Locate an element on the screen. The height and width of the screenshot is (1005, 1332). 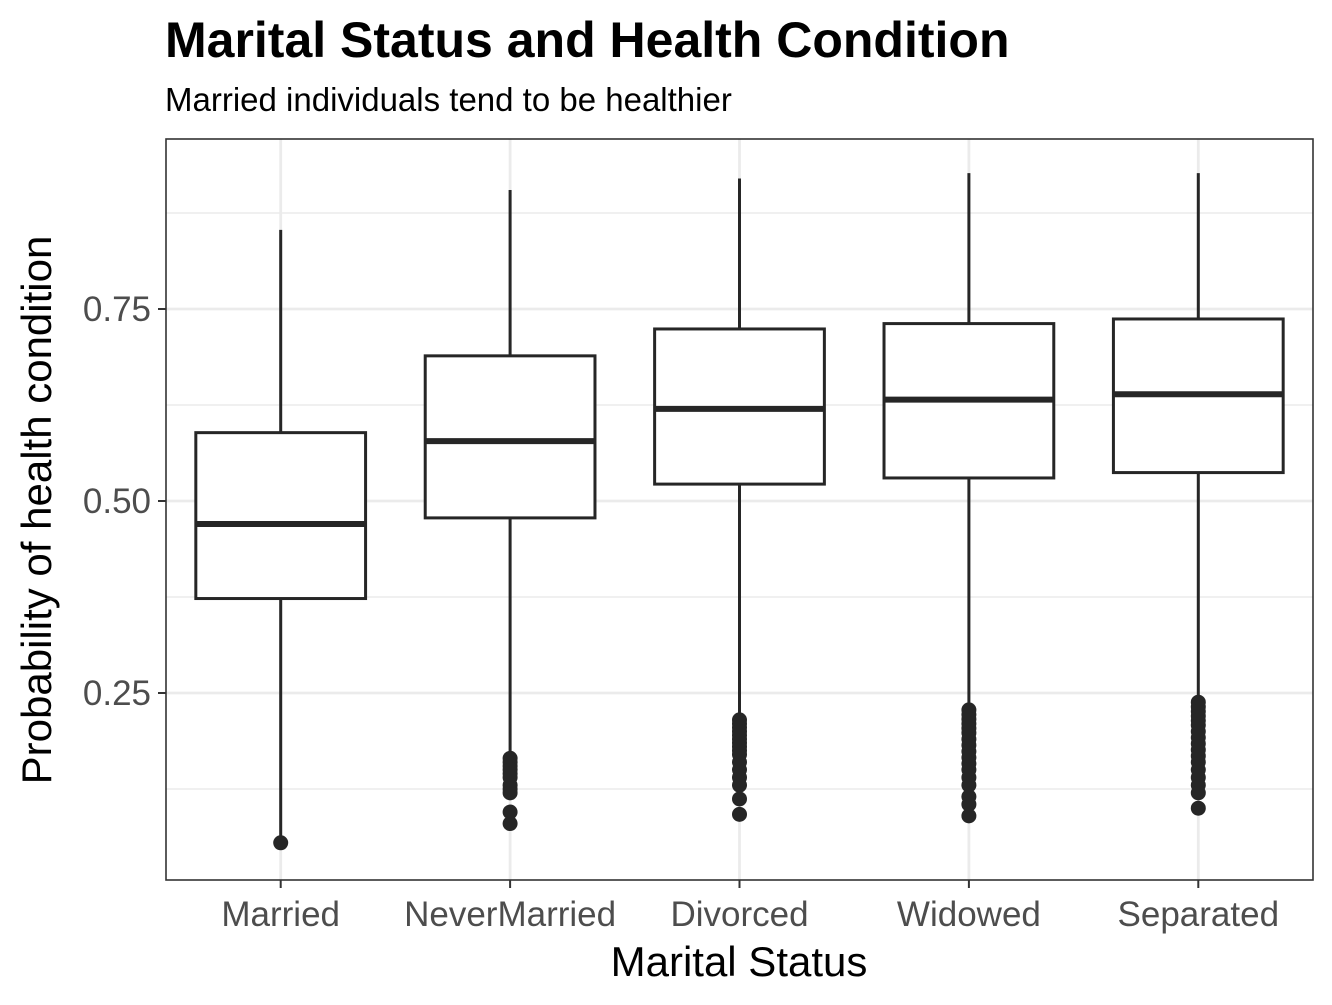
y-tick-label: 0.25 is located at coordinates (117, 693).